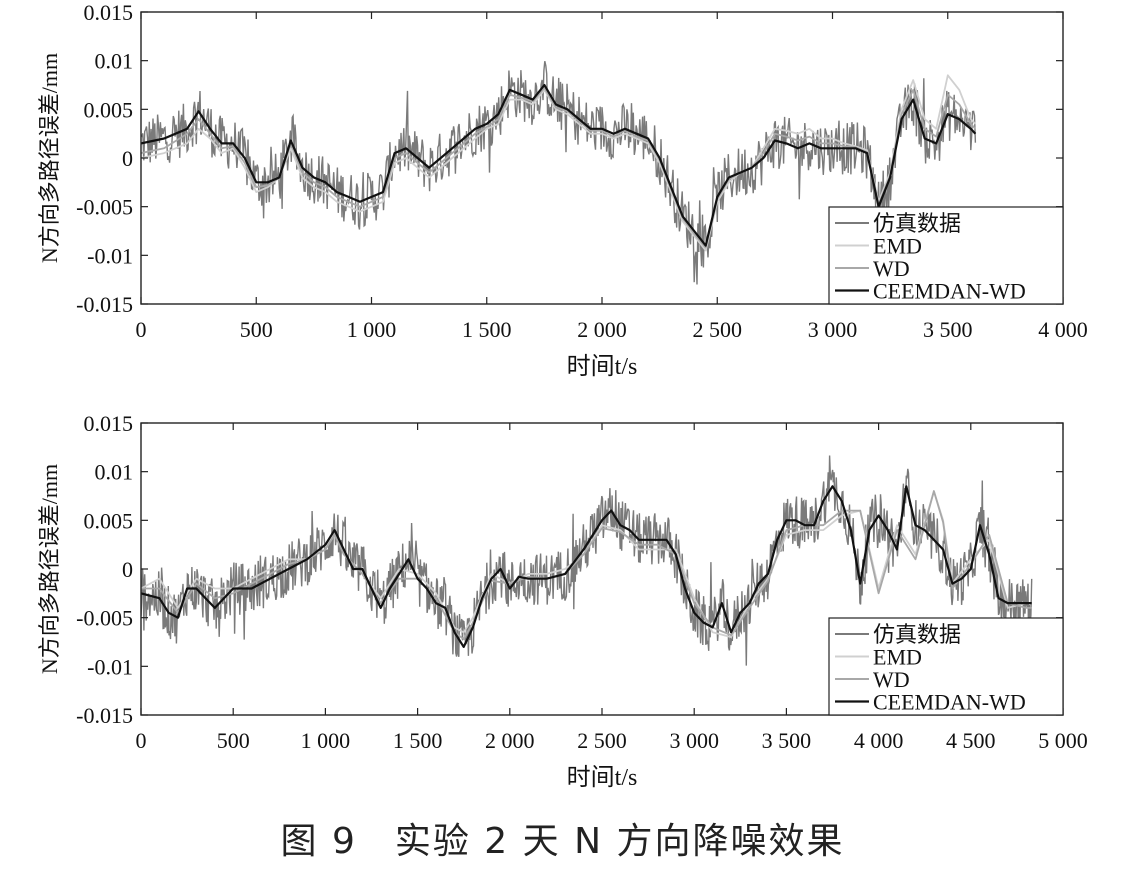 This screenshot has width=1125, height=871. I want to click on series-line-emd, so click(586, 564).